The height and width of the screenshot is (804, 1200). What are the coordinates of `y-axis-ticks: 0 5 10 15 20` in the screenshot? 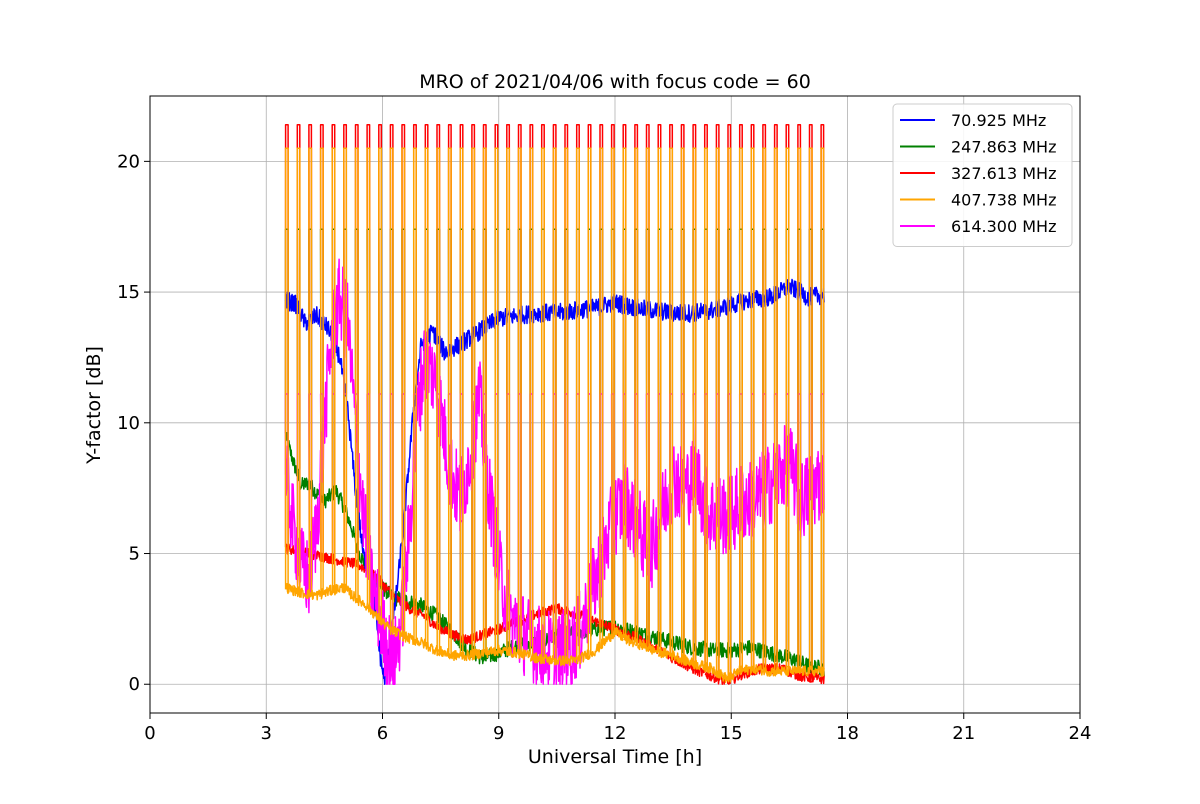 It's located at (133, 423).